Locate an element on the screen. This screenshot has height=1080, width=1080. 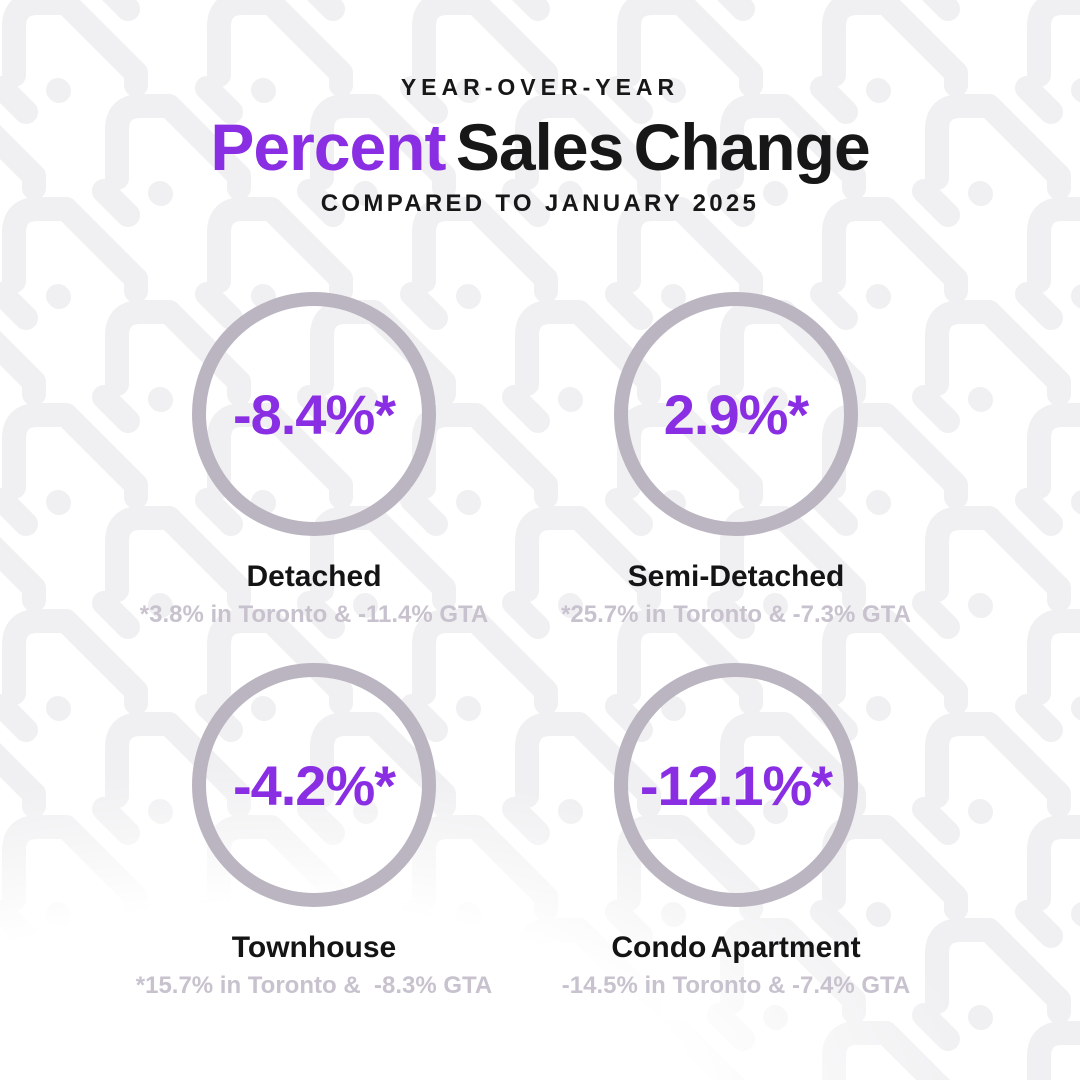
title-rest-words: Sales Change is located at coordinates (663, 147).